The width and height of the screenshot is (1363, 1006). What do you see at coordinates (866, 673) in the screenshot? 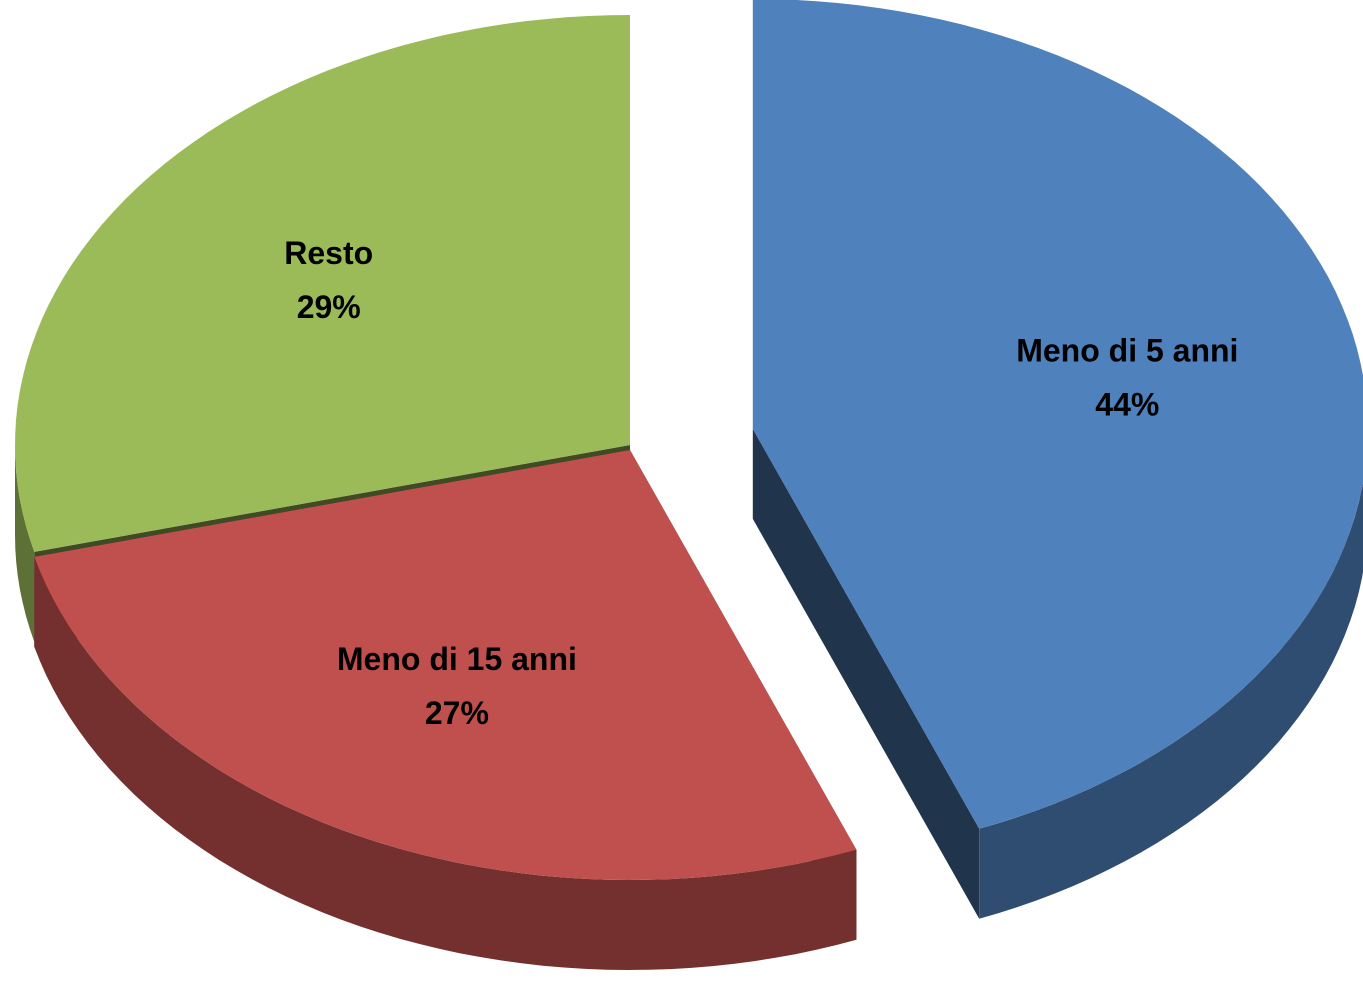
I see `slice-side` at bounding box center [866, 673].